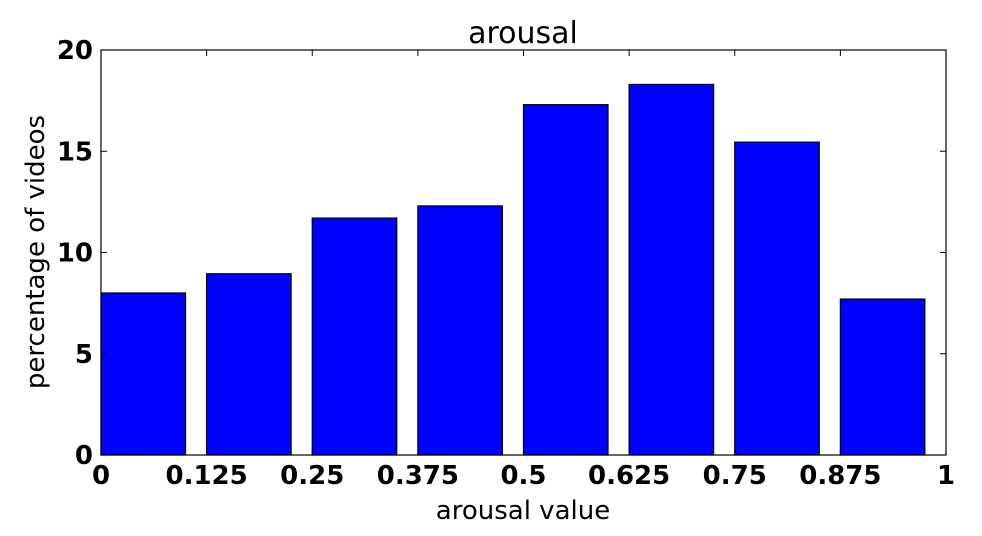 The image size is (982, 536). I want to click on x-tick-label-6: 0.75, so click(735, 476).